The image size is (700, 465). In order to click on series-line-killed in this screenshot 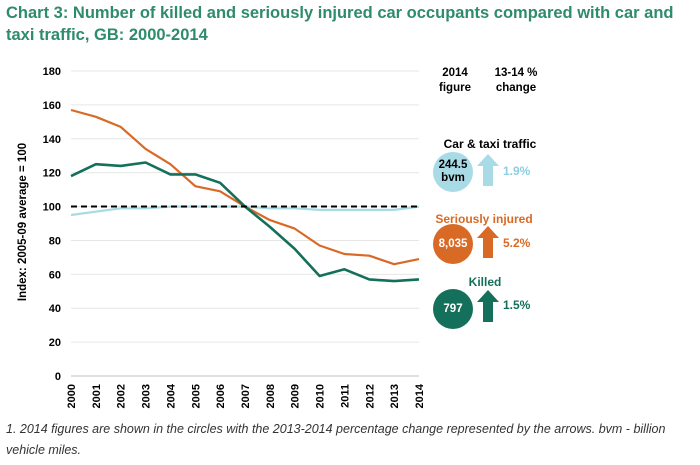, I will do `click(245, 222)`.